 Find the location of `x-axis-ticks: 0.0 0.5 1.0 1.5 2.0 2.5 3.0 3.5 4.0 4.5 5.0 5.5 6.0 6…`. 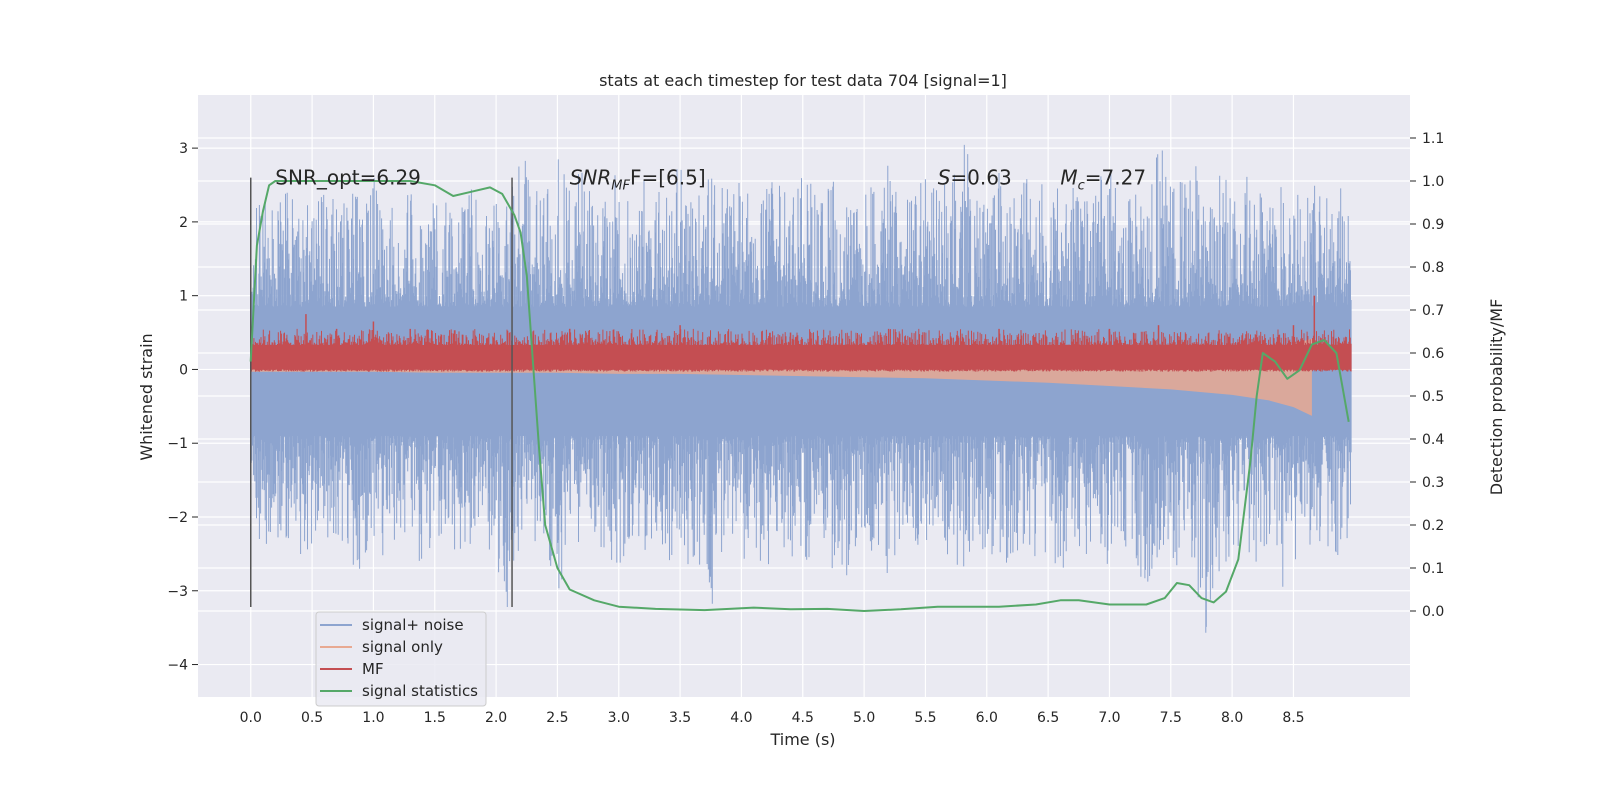

x-axis-ticks: 0.0 0.5 1.0 1.5 2.0 2.5 3.0 3.5 4.0 4.5 5.0 5.5 6.0 6… is located at coordinates (772, 718).